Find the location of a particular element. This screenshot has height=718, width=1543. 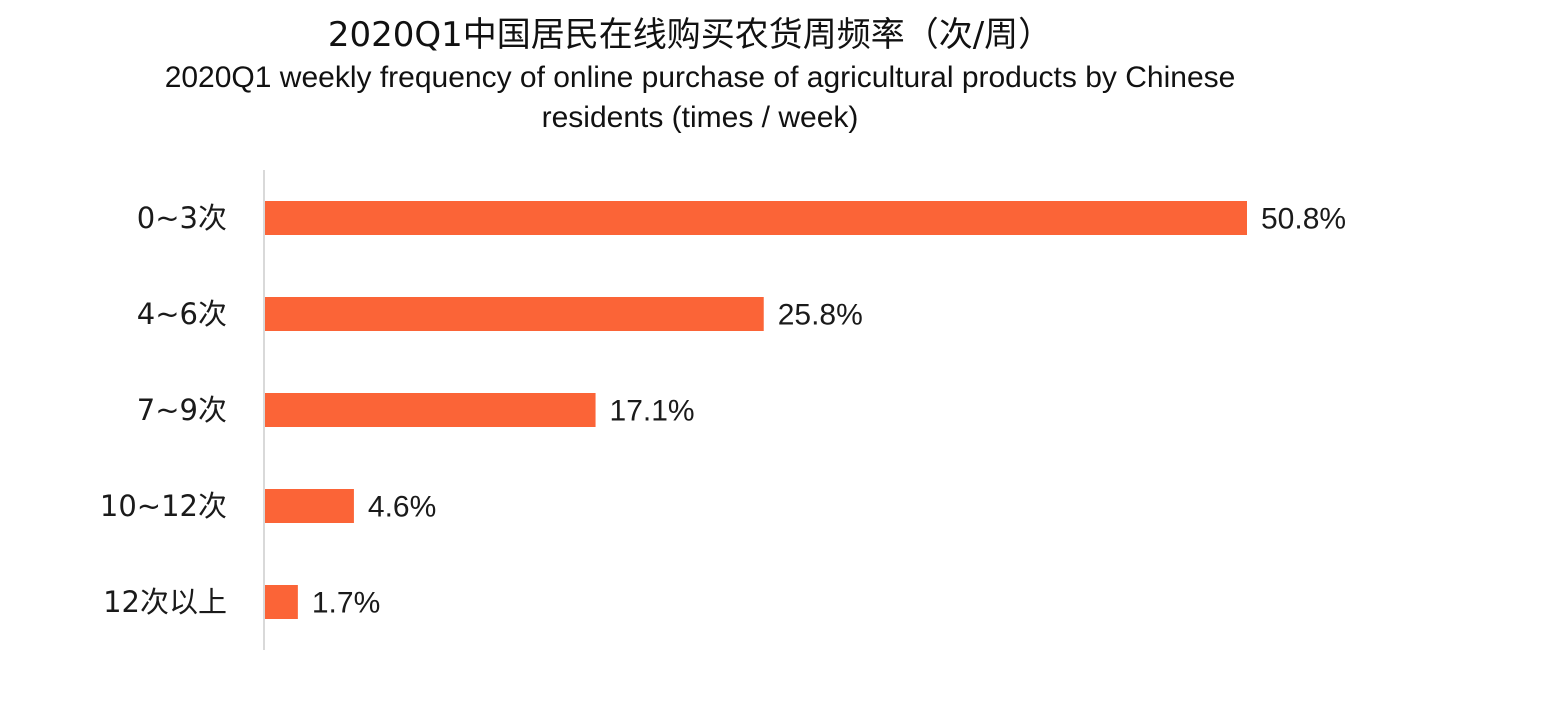

category-label-2: 7~9次 is located at coordinates (182, 410).